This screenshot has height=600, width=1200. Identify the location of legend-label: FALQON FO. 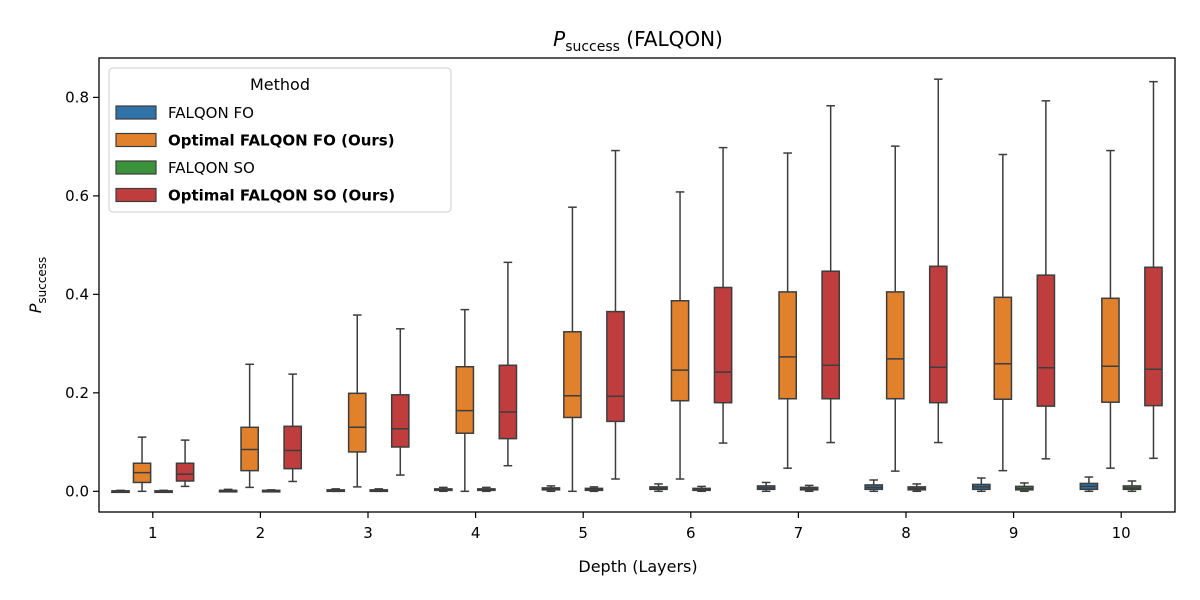
(211, 113).